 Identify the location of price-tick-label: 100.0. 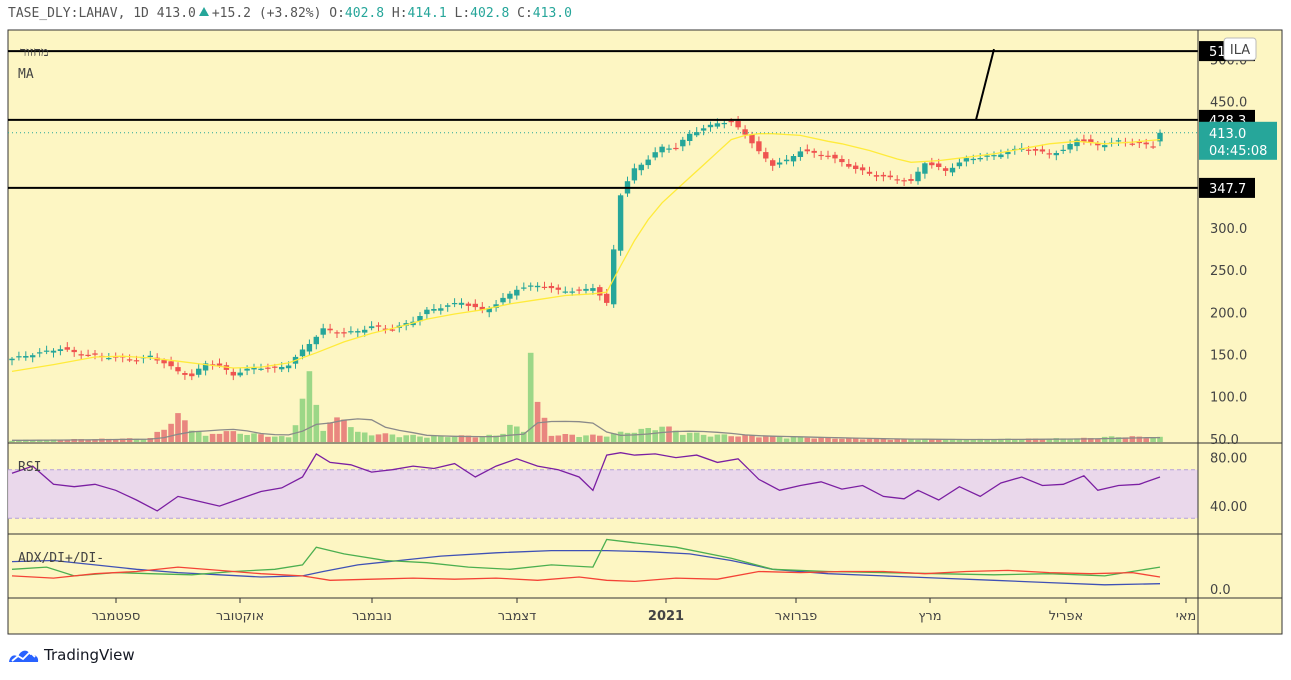
(1228, 398).